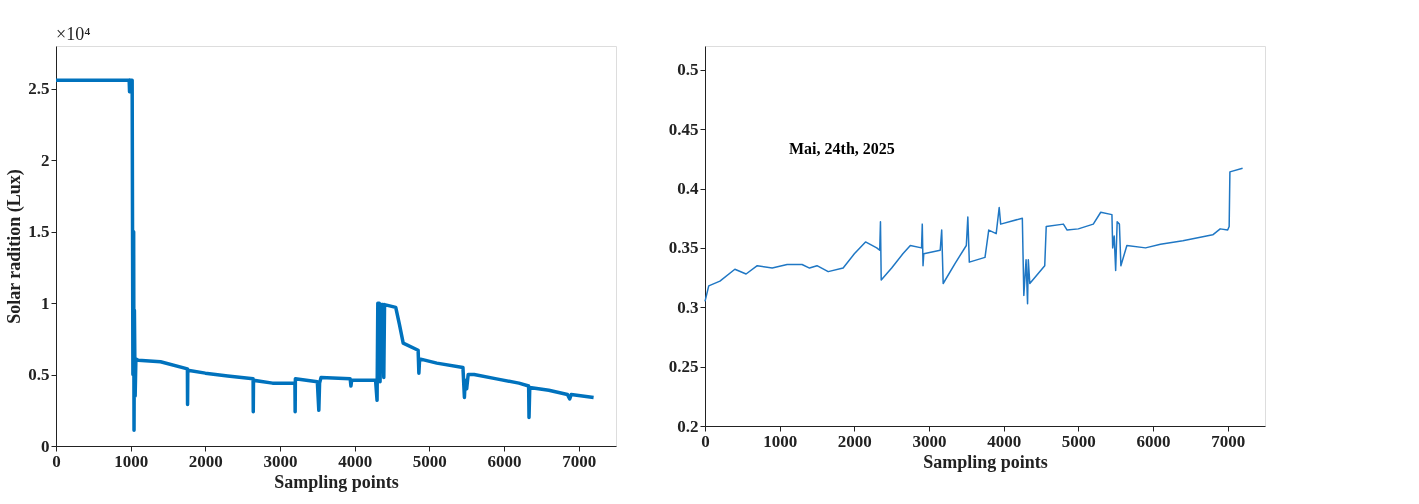  What do you see at coordinates (974, 236) in the screenshot?
I see `line-series` at bounding box center [974, 236].